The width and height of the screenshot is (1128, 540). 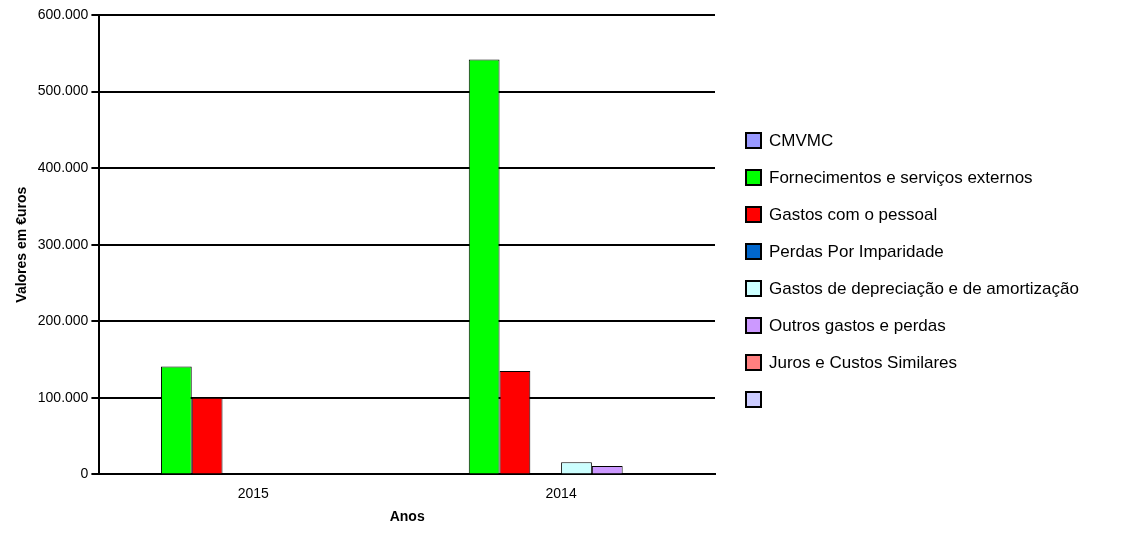 I want to click on x-tick-label: 2015, so click(x=253, y=492).